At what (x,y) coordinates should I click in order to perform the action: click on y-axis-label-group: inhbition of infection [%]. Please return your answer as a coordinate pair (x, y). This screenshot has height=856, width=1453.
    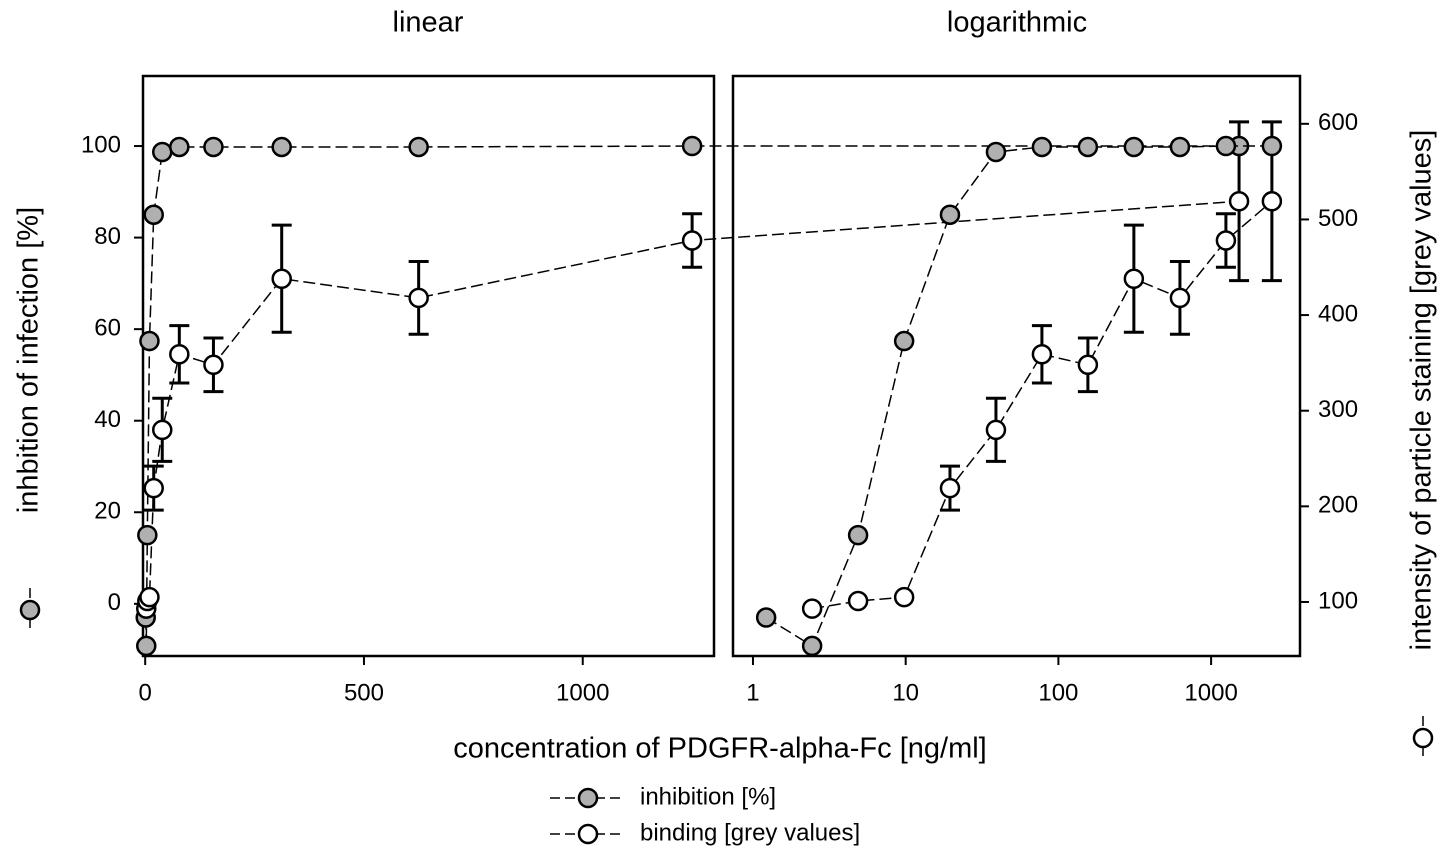
    Looking at the image, I should click on (29, 419).